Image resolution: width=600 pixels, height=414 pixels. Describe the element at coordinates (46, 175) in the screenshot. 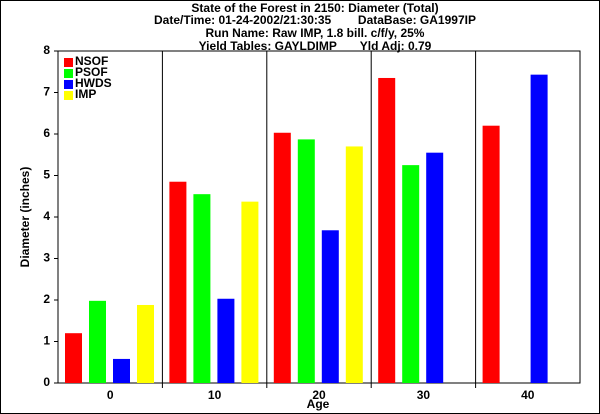

I see `y-tick-label: 5` at that location.